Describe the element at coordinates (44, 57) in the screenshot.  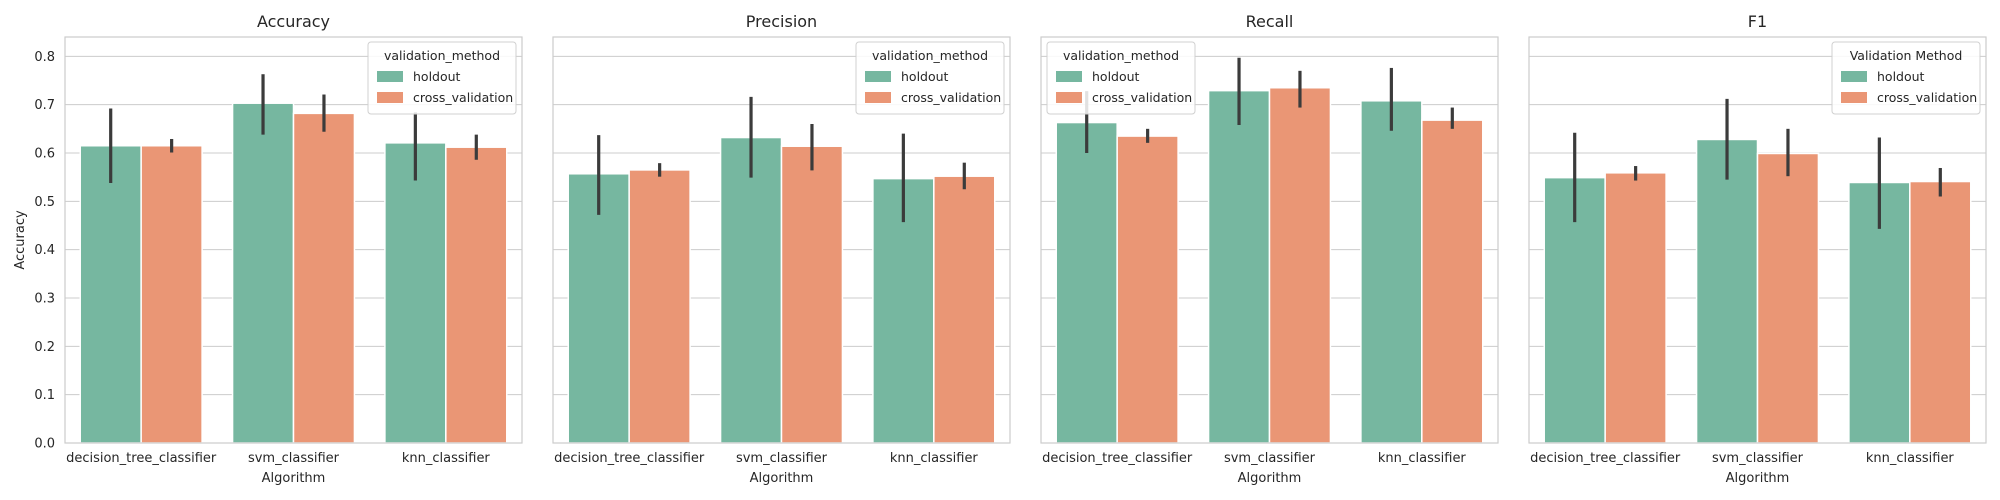
I see `y-tick-label: 0.8` at that location.